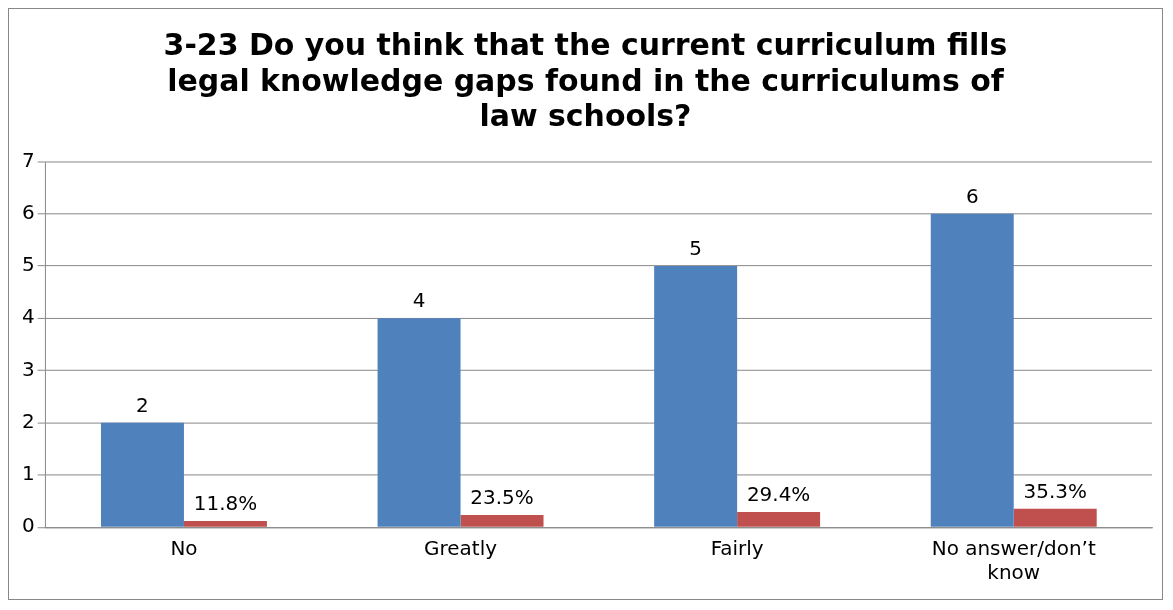 Image resolution: width=1173 pixels, height=610 pixels. Describe the element at coordinates (778, 494) in the screenshot. I see `data-label: 29.4%` at that location.